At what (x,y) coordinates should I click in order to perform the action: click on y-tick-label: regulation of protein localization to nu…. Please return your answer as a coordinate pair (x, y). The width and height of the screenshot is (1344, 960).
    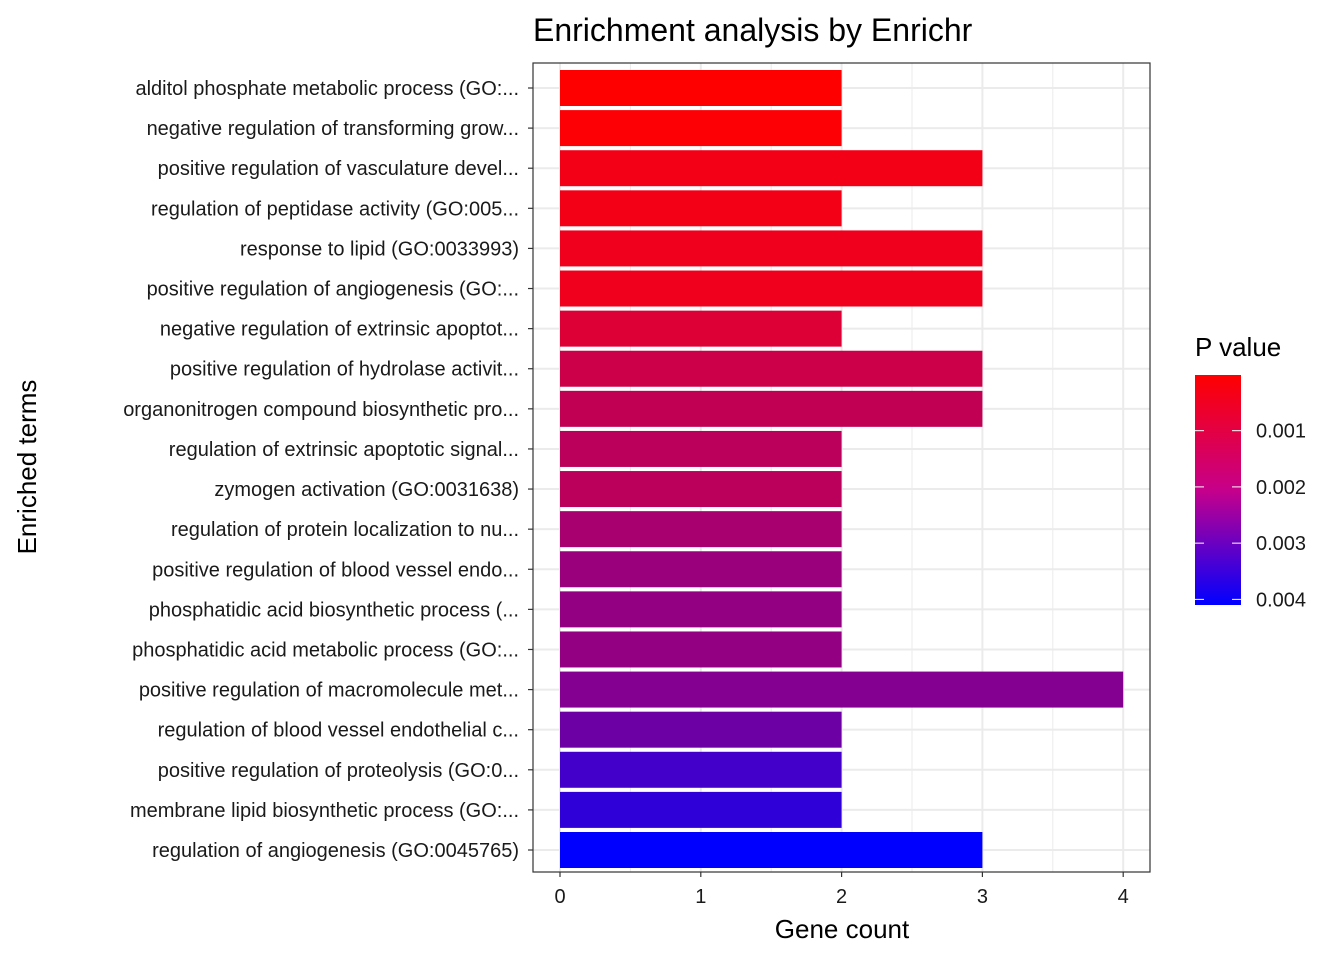
    Looking at the image, I should click on (345, 530).